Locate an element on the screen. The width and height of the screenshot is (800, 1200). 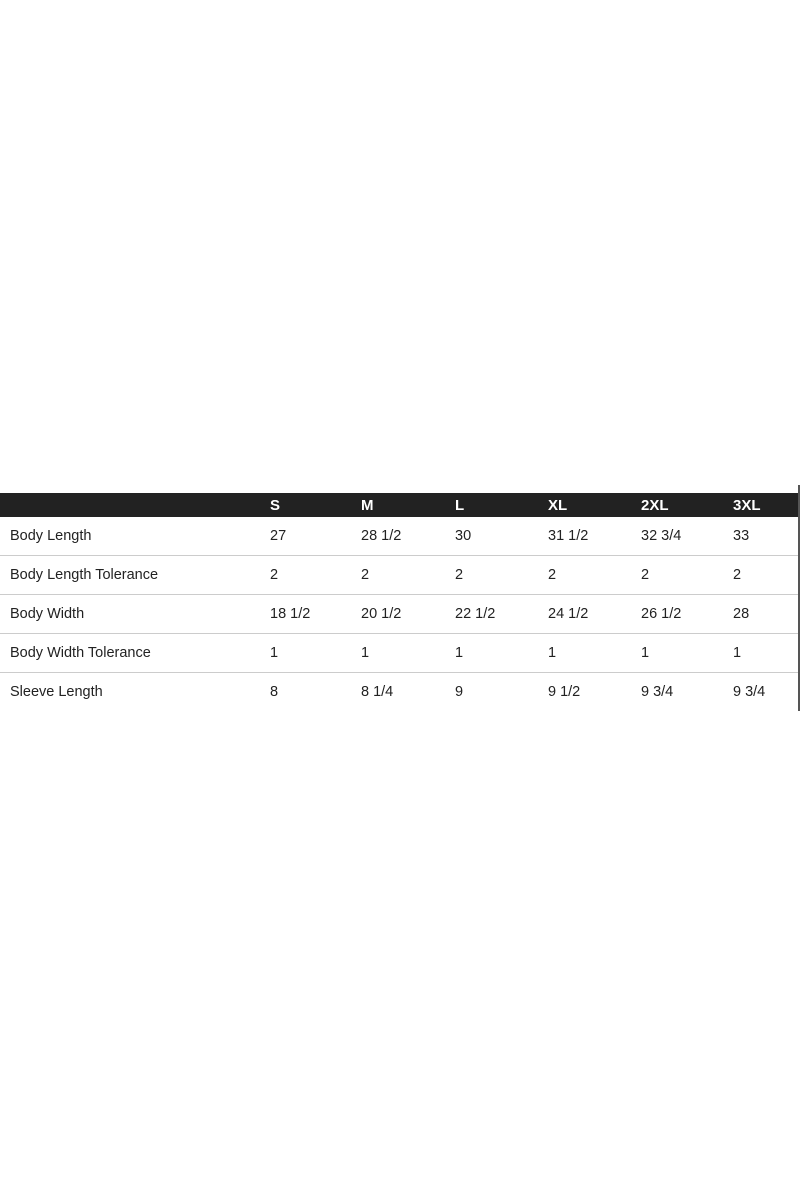
table-row: Sleeve Length 8 8 1/4 9 9 1/2 9 3/4 9 3/4 is located at coordinates (399, 692).